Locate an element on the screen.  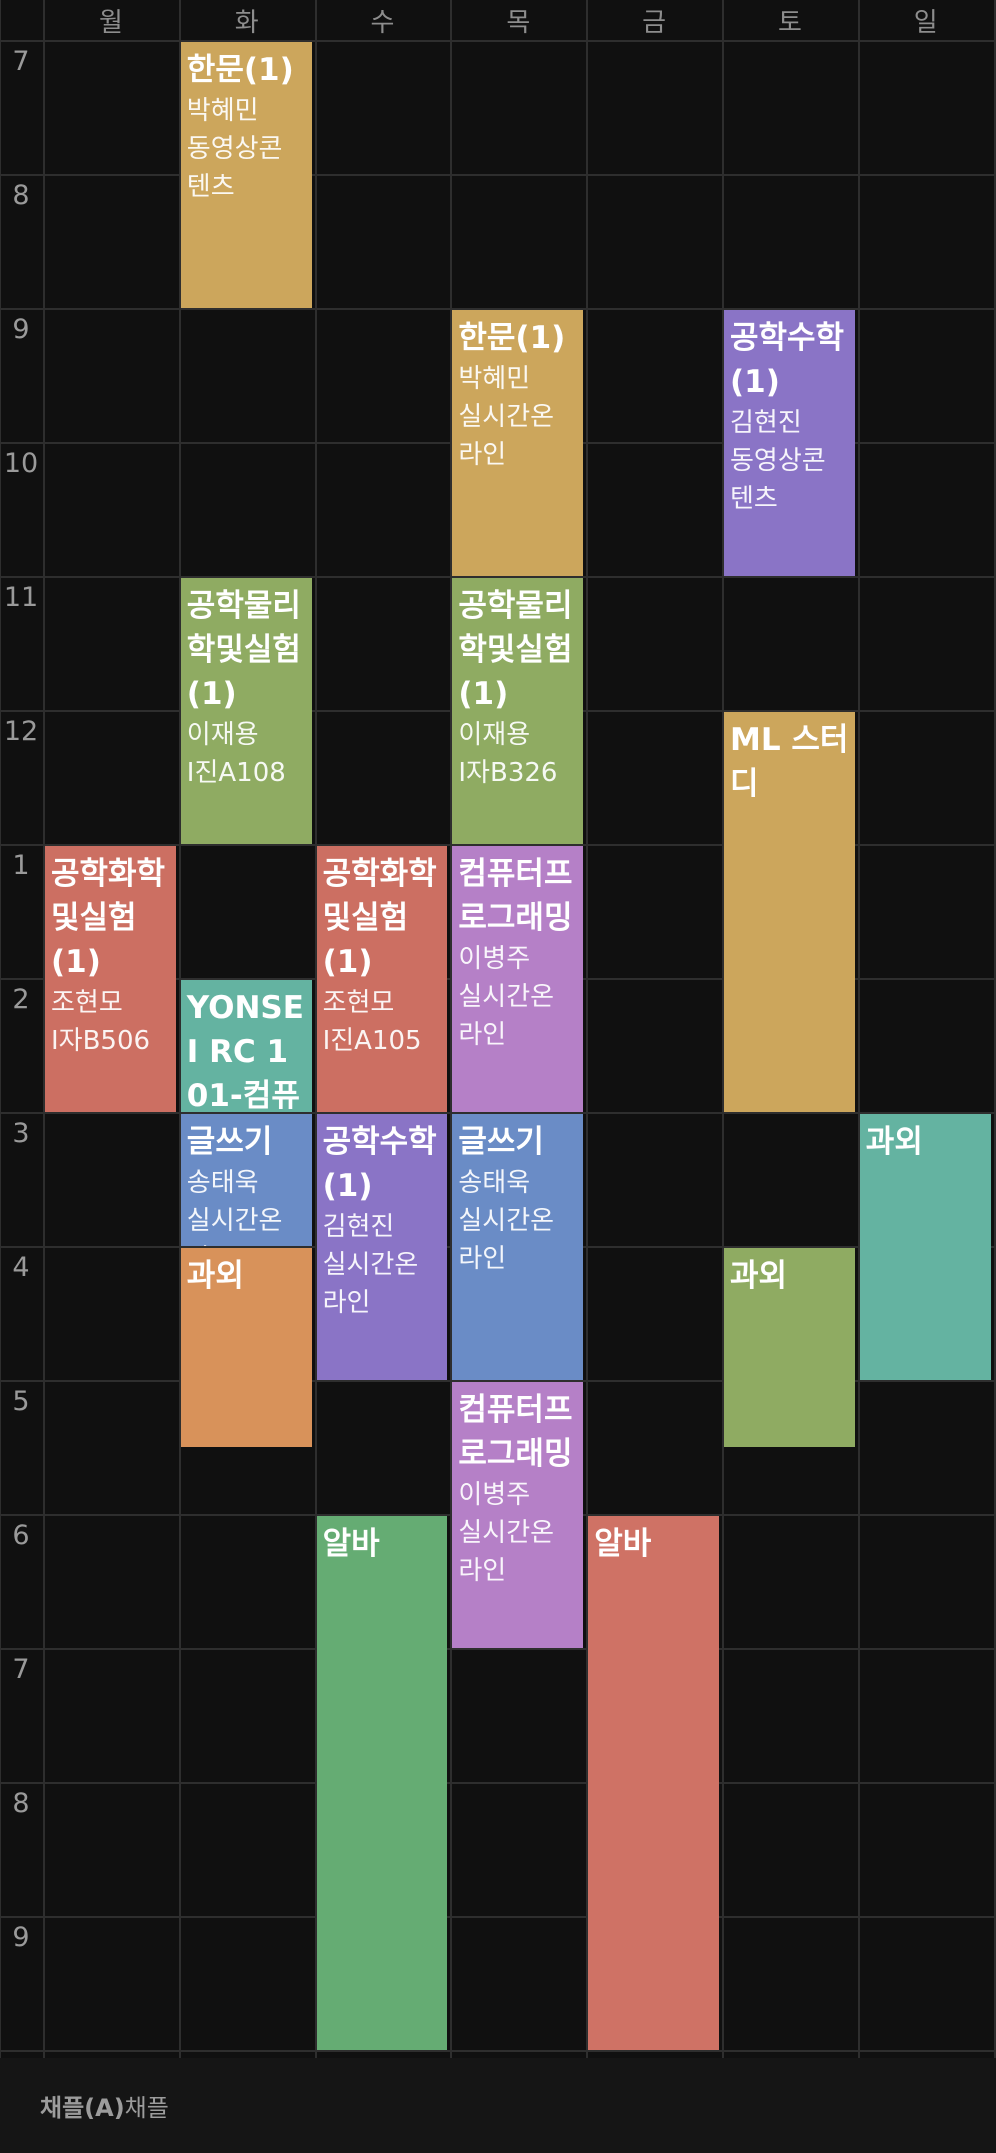
course-title: ML 스터디 is located at coordinates (789, 762).